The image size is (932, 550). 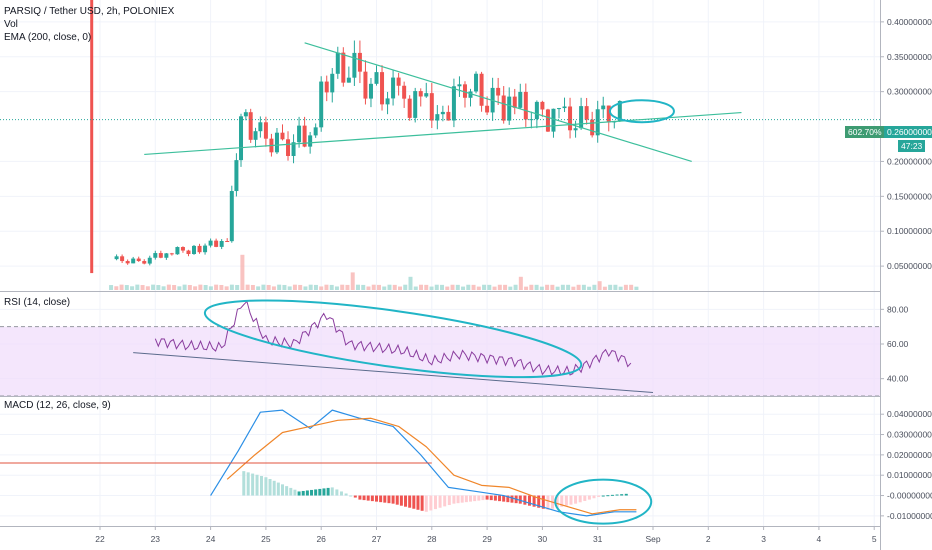 I want to click on rsi-band, so click(x=440, y=361).